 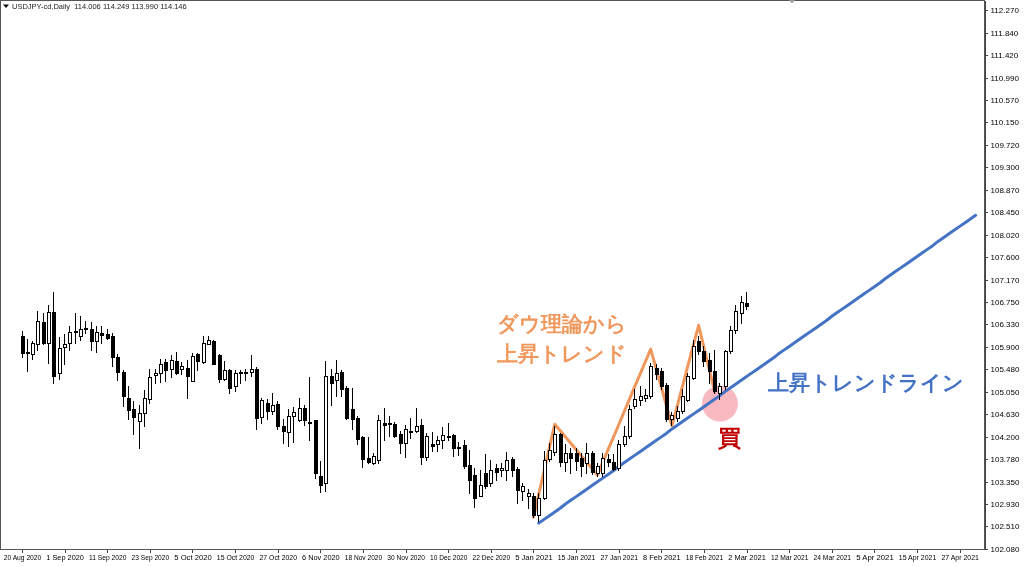 What do you see at coordinates (1005, 415) in the screenshot?
I see `y-tick-label: 104.630` at bounding box center [1005, 415].